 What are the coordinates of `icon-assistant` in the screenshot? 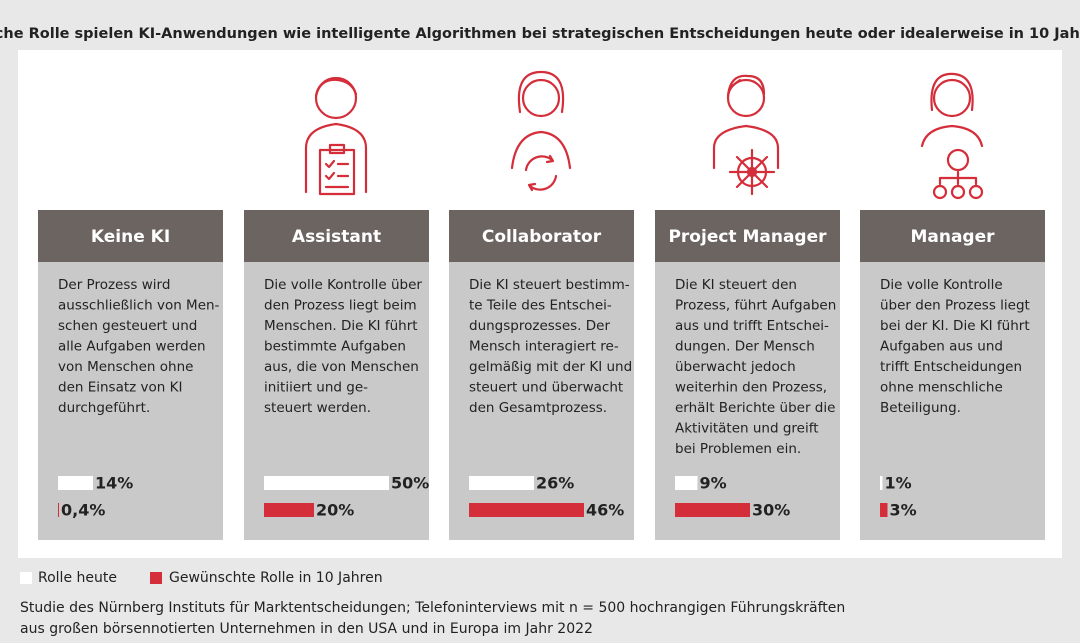 It's located at (336, 136).